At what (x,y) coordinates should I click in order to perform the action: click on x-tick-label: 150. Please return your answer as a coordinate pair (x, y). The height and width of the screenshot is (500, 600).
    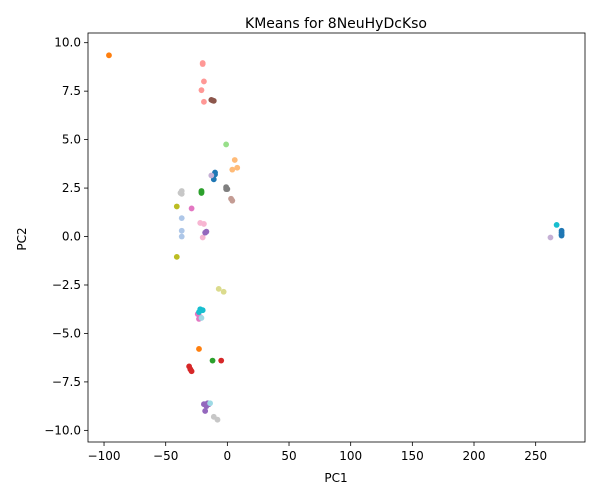
    Looking at the image, I should click on (412, 456).